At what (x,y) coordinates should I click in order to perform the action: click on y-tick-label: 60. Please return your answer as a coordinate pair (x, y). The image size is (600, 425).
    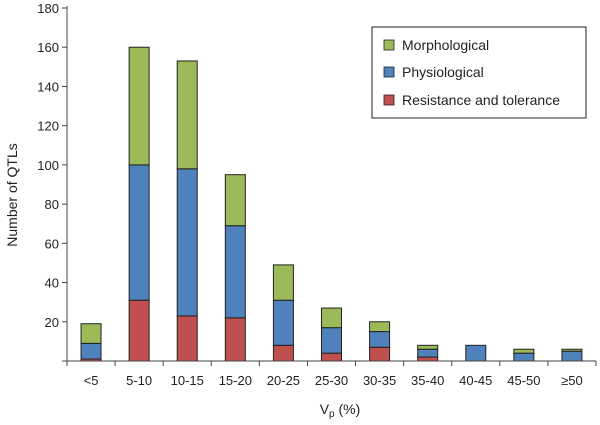
    Looking at the image, I should click on (52, 243).